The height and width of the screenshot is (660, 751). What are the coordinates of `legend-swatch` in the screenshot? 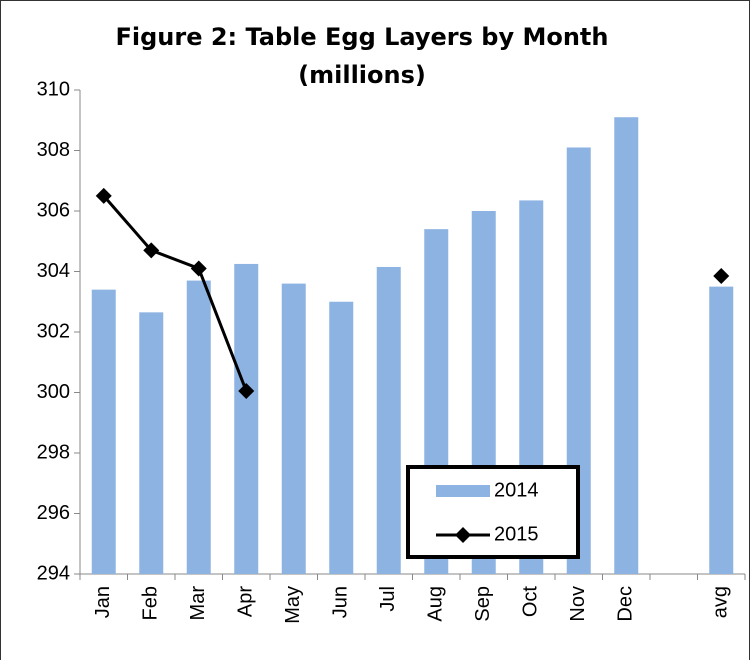 It's located at (463, 491).